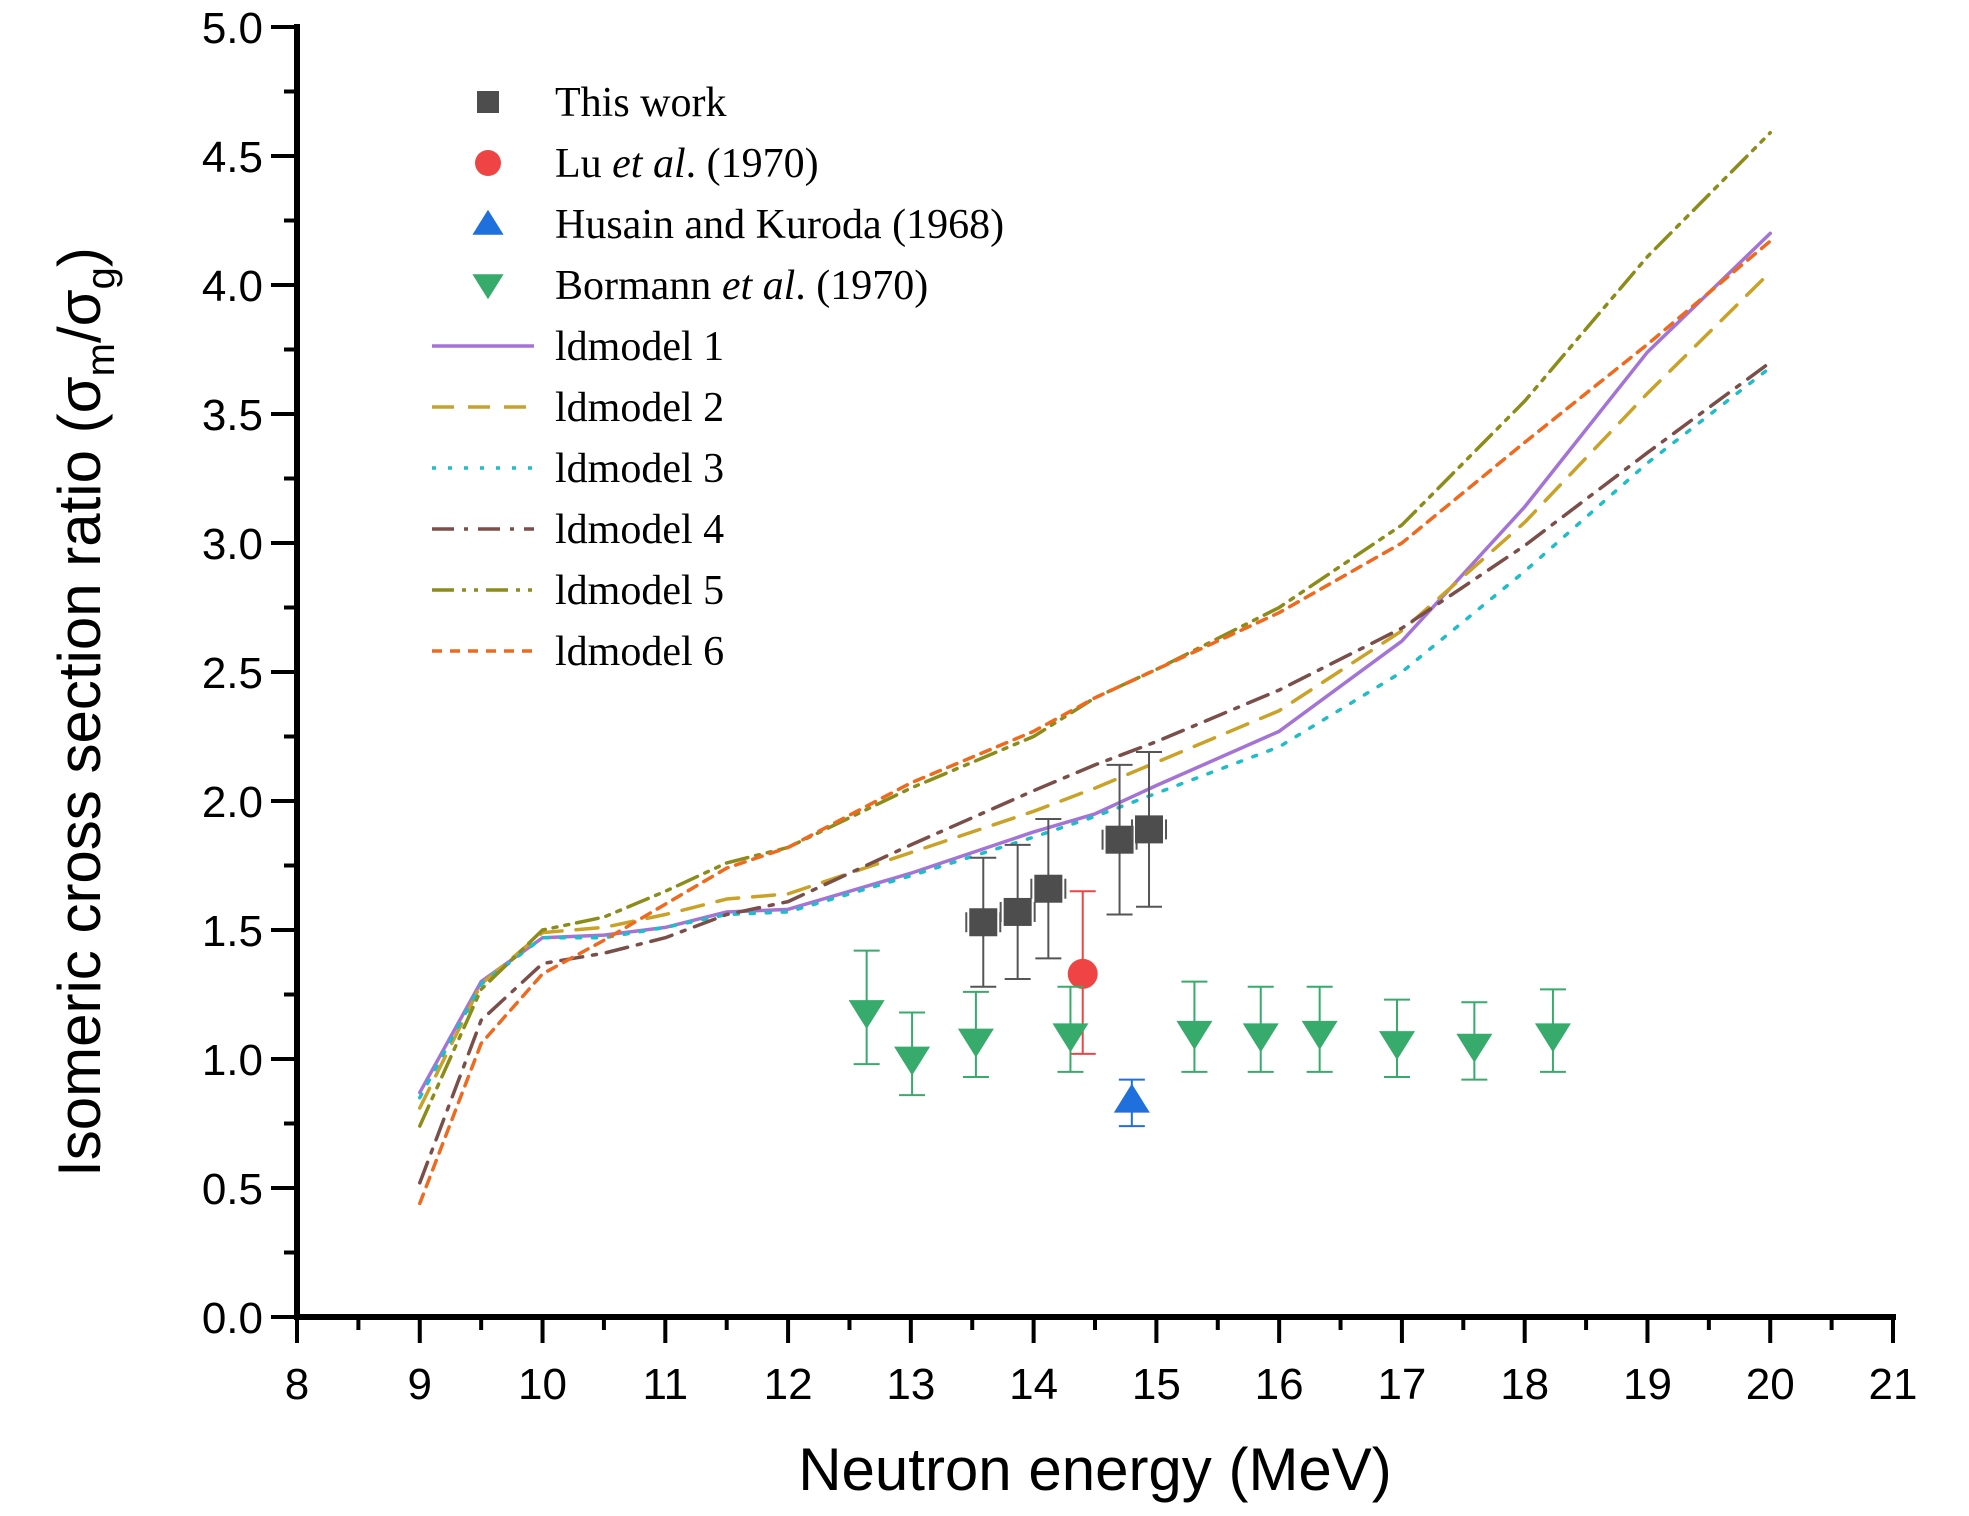 The width and height of the screenshot is (1969, 1516). Describe the element at coordinates (542, 1384) in the screenshot. I see `x-tick-label: 10` at that location.